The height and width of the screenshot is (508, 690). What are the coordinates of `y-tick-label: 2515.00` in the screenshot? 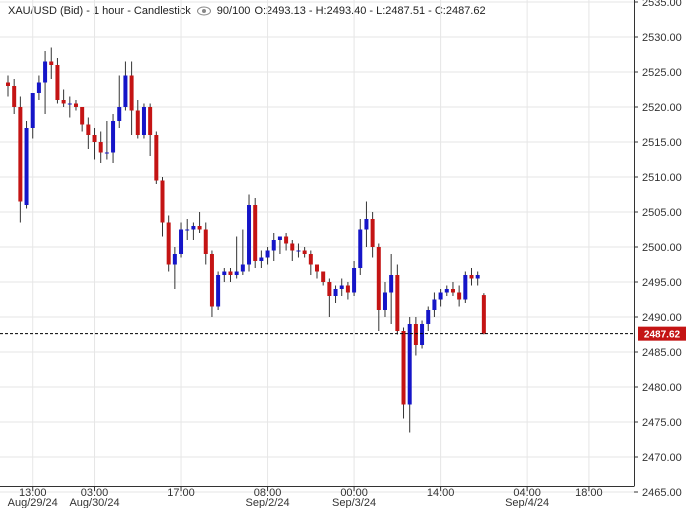 It's located at (662, 143).